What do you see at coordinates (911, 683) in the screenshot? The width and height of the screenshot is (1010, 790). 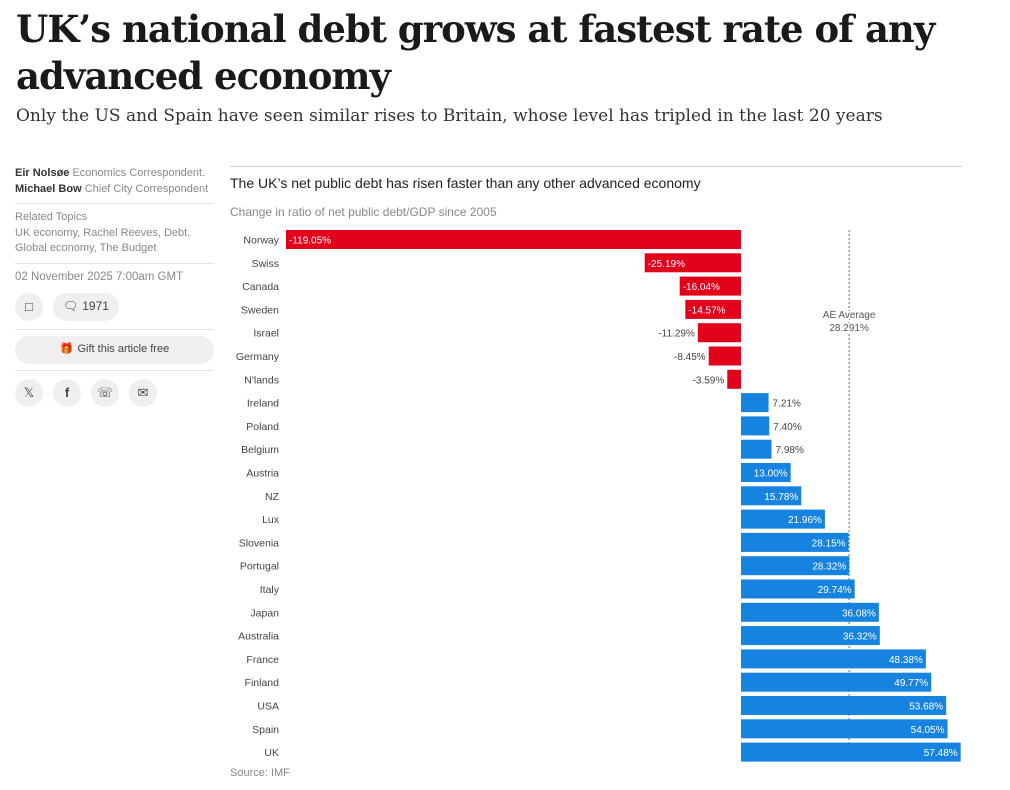 I see `data-label: 49.77%` at bounding box center [911, 683].